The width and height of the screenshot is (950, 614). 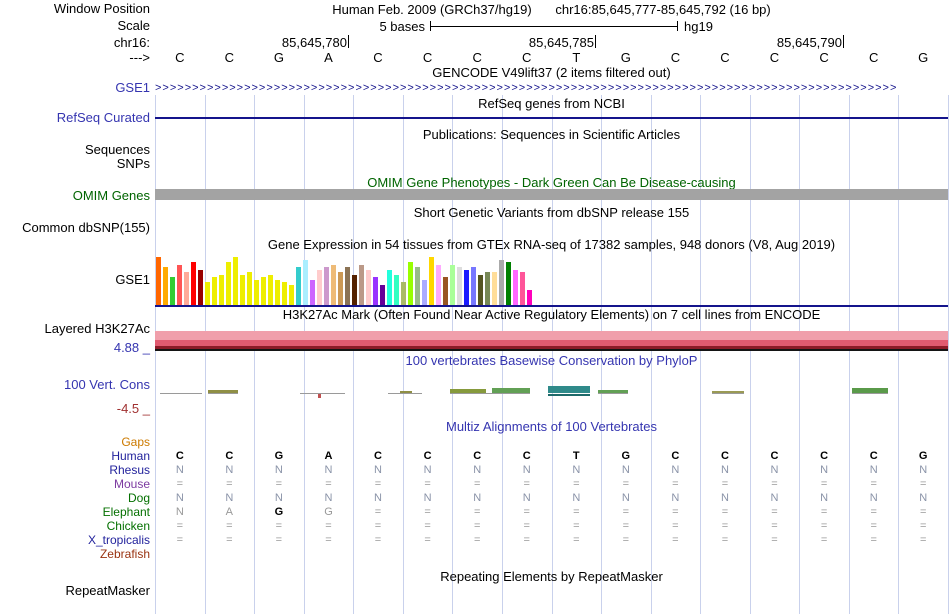 What do you see at coordinates (97, 328) in the screenshot?
I see `label-layered-h3k27ac: Layered H3K27Ac` at bounding box center [97, 328].